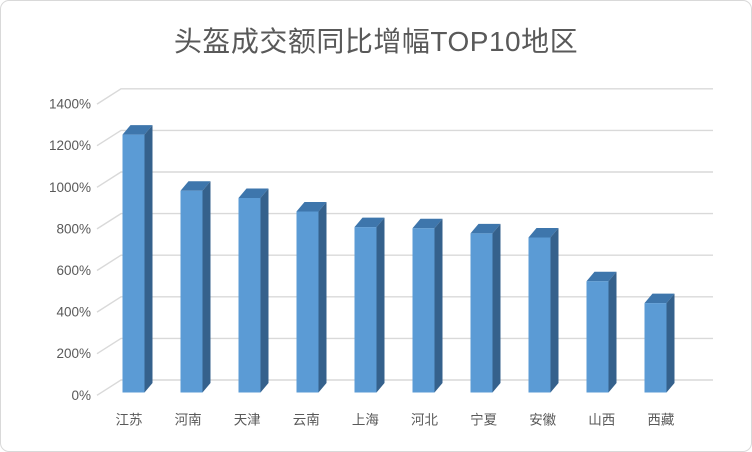 This screenshot has height=452, width=752. What do you see at coordinates (73, 353) in the screenshot?
I see `y-axis-tick-label: 200%` at bounding box center [73, 353].